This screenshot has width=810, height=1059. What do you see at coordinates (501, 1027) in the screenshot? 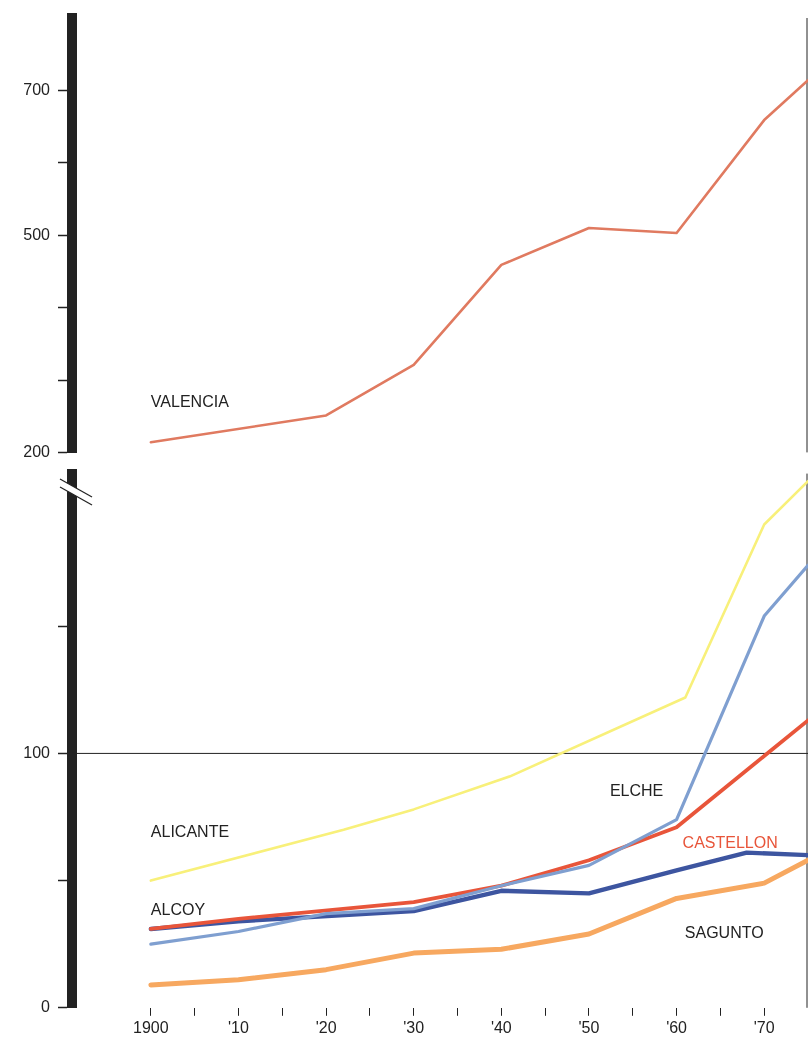
I see `x-tick-label: '40` at bounding box center [501, 1027].